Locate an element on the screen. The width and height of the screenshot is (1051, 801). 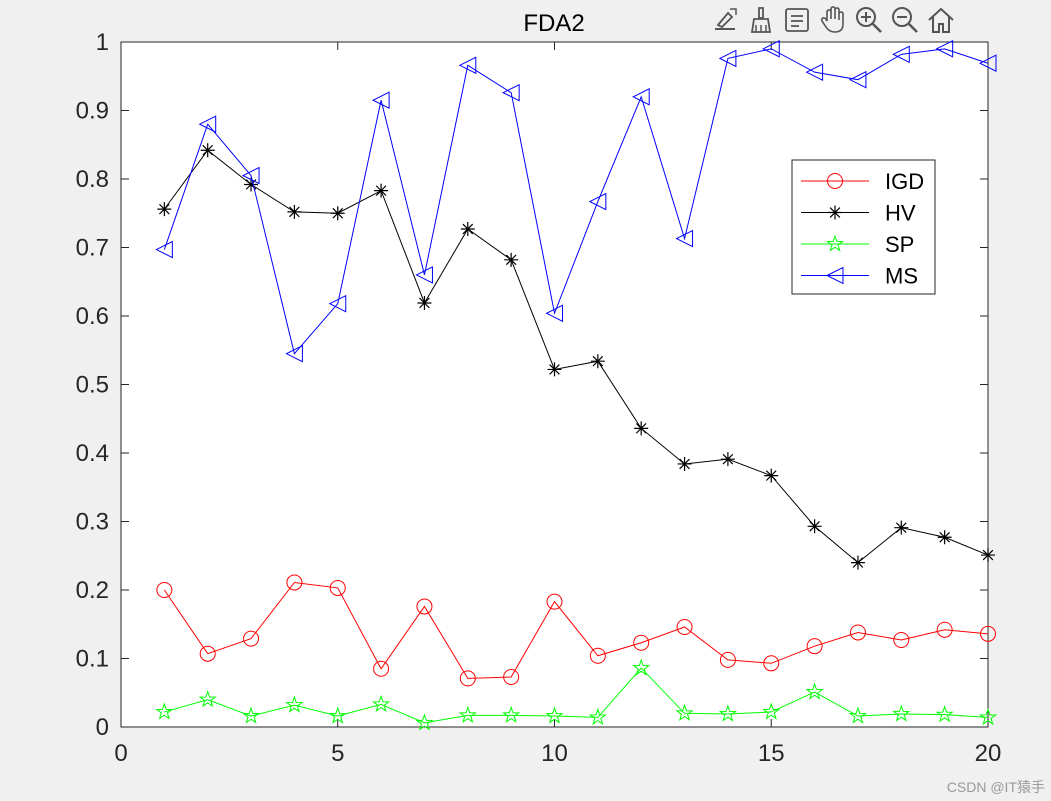
x-tick-label: 5 is located at coordinates (337, 753).